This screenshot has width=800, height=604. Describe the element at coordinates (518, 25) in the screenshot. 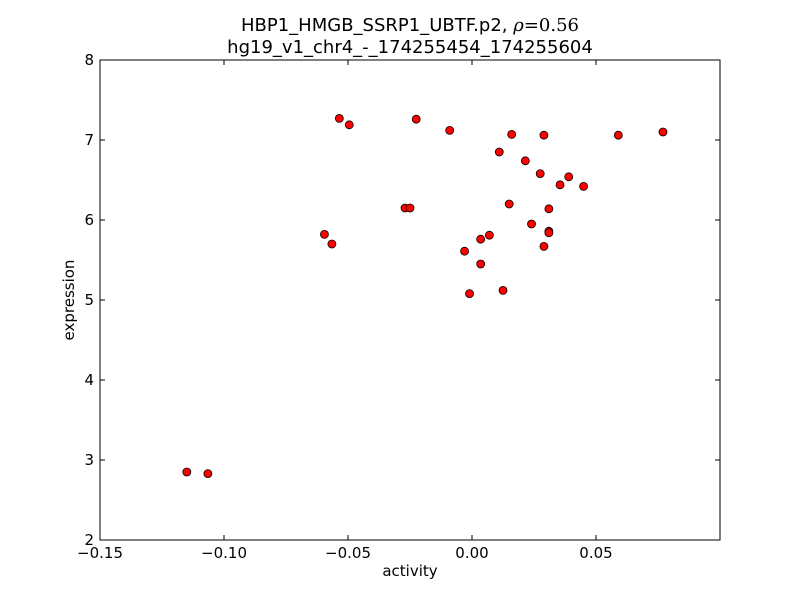

I see `rho-symbol: ρ` at that location.